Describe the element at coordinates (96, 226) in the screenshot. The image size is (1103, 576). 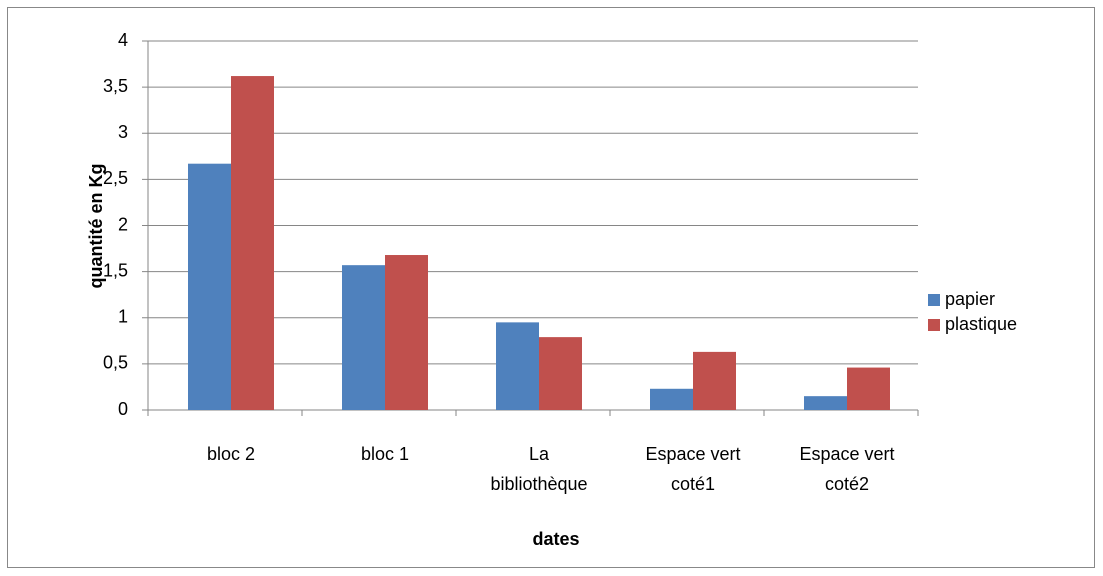
I see `y-axis-label: quantité en Kg` at that location.